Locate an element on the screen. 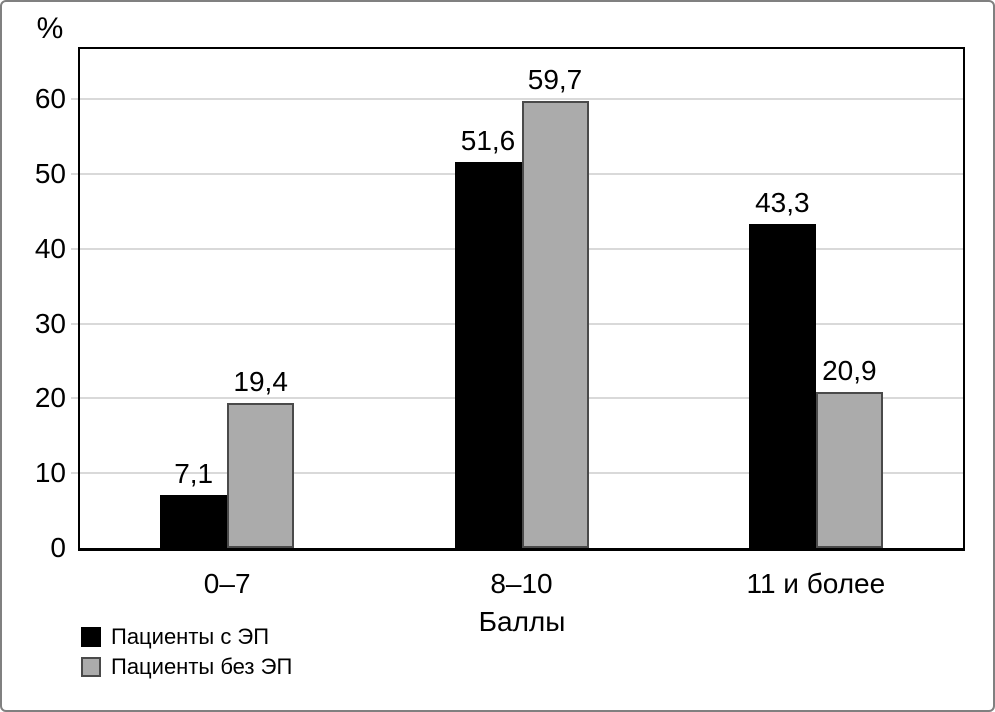 The width and height of the screenshot is (995, 712). x-axis-title: Баллы is located at coordinates (522, 621).